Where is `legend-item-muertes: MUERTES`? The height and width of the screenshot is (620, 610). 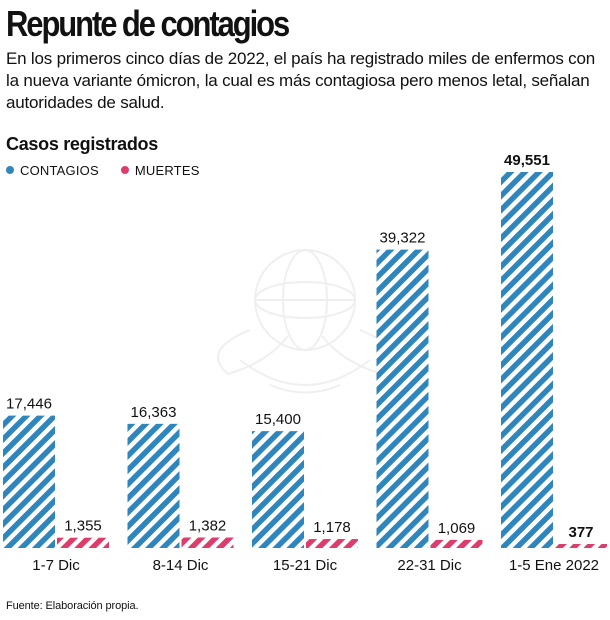
legend-item-muertes: MUERTES is located at coordinates (160, 170).